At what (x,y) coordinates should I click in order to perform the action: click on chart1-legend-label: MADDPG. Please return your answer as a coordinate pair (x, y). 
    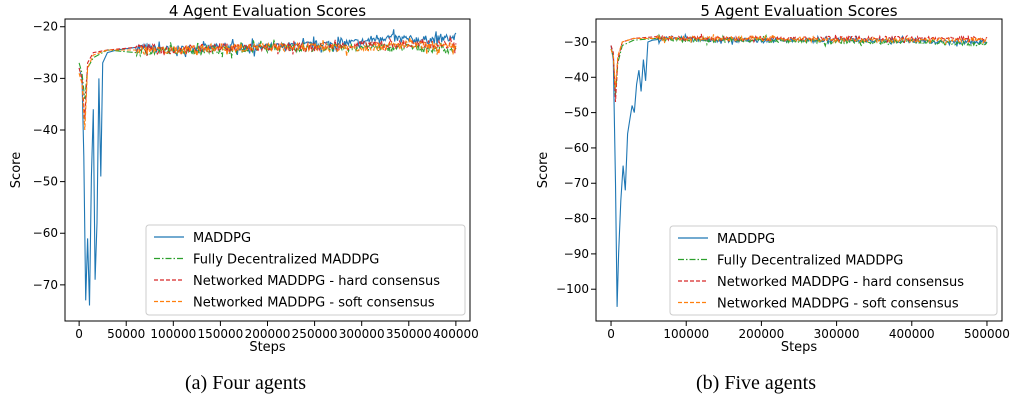
    Looking at the image, I should click on (222, 238).